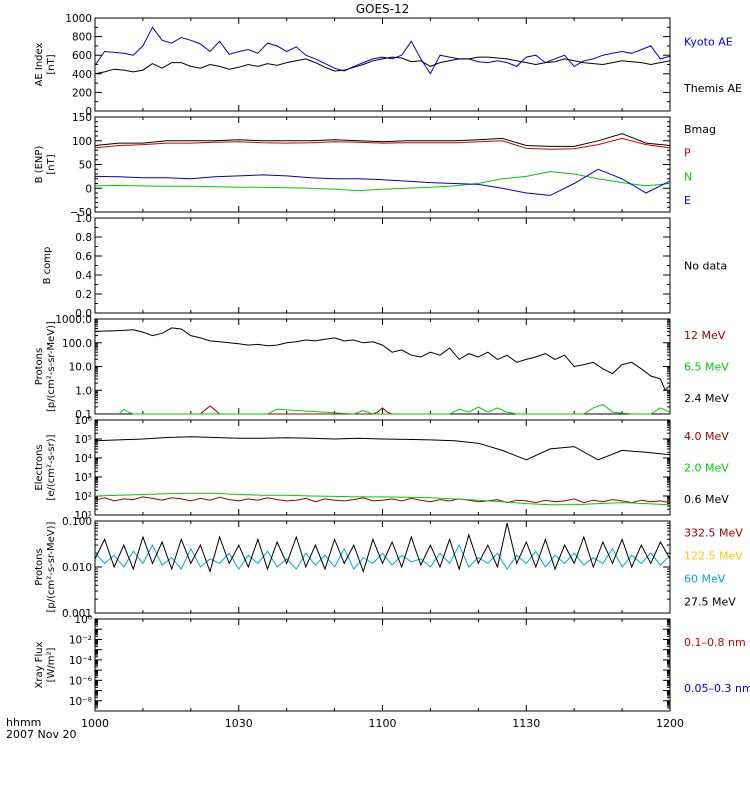  I want to click on y-tick-label: 200, so click(82, 93).